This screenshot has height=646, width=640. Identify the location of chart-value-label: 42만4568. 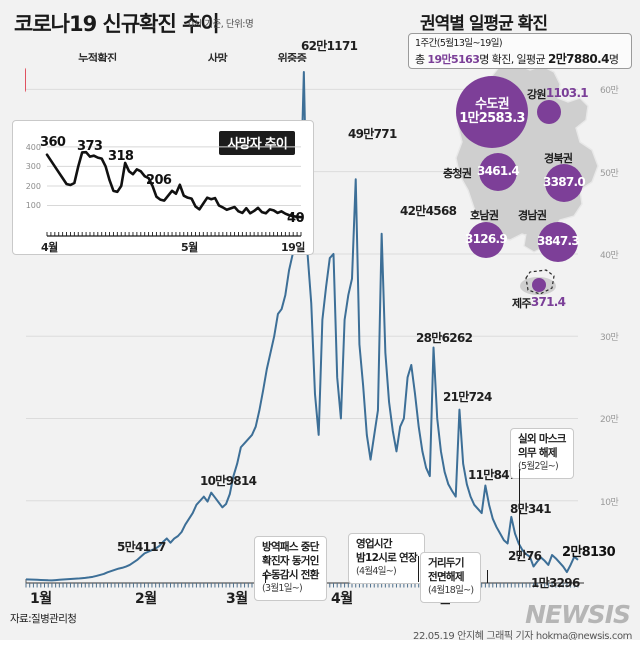
(428, 211).